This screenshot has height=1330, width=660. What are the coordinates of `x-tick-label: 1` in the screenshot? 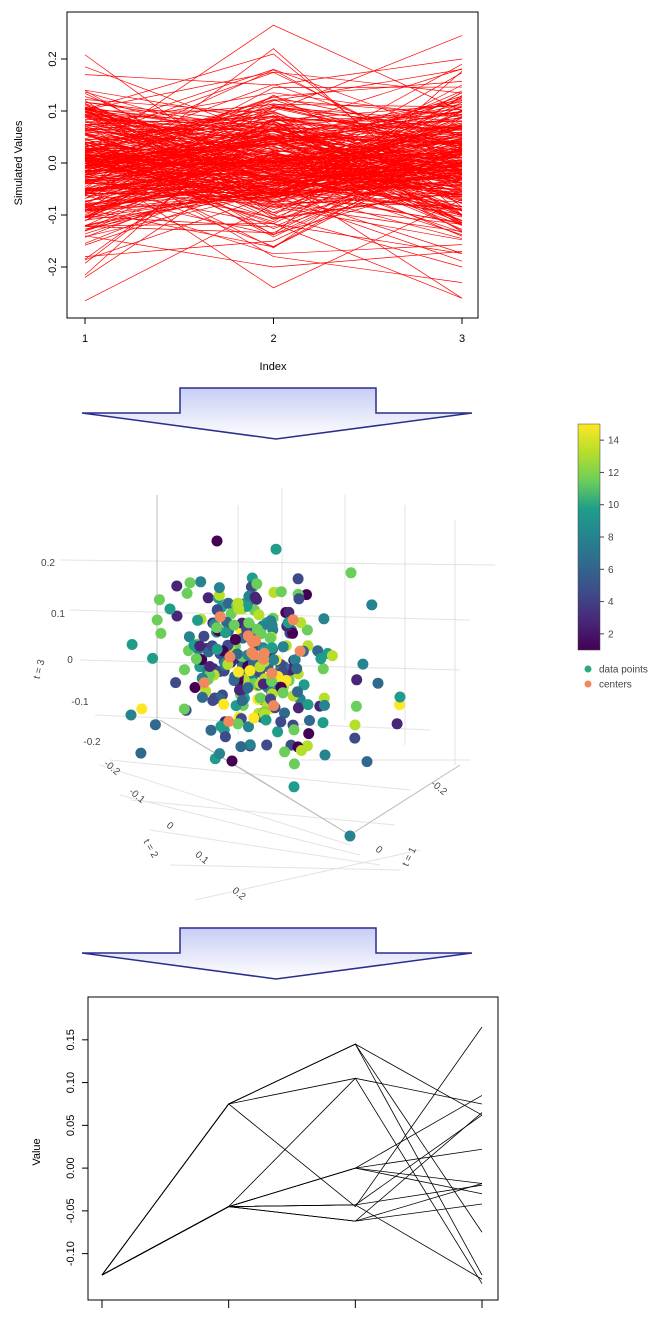 It's located at (85, 339).